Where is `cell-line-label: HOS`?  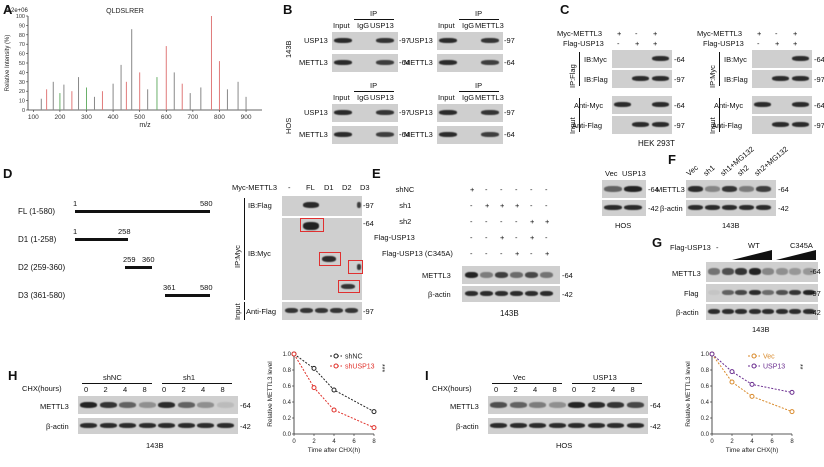 cell-line-label: HOS is located at coordinates (564, 445).